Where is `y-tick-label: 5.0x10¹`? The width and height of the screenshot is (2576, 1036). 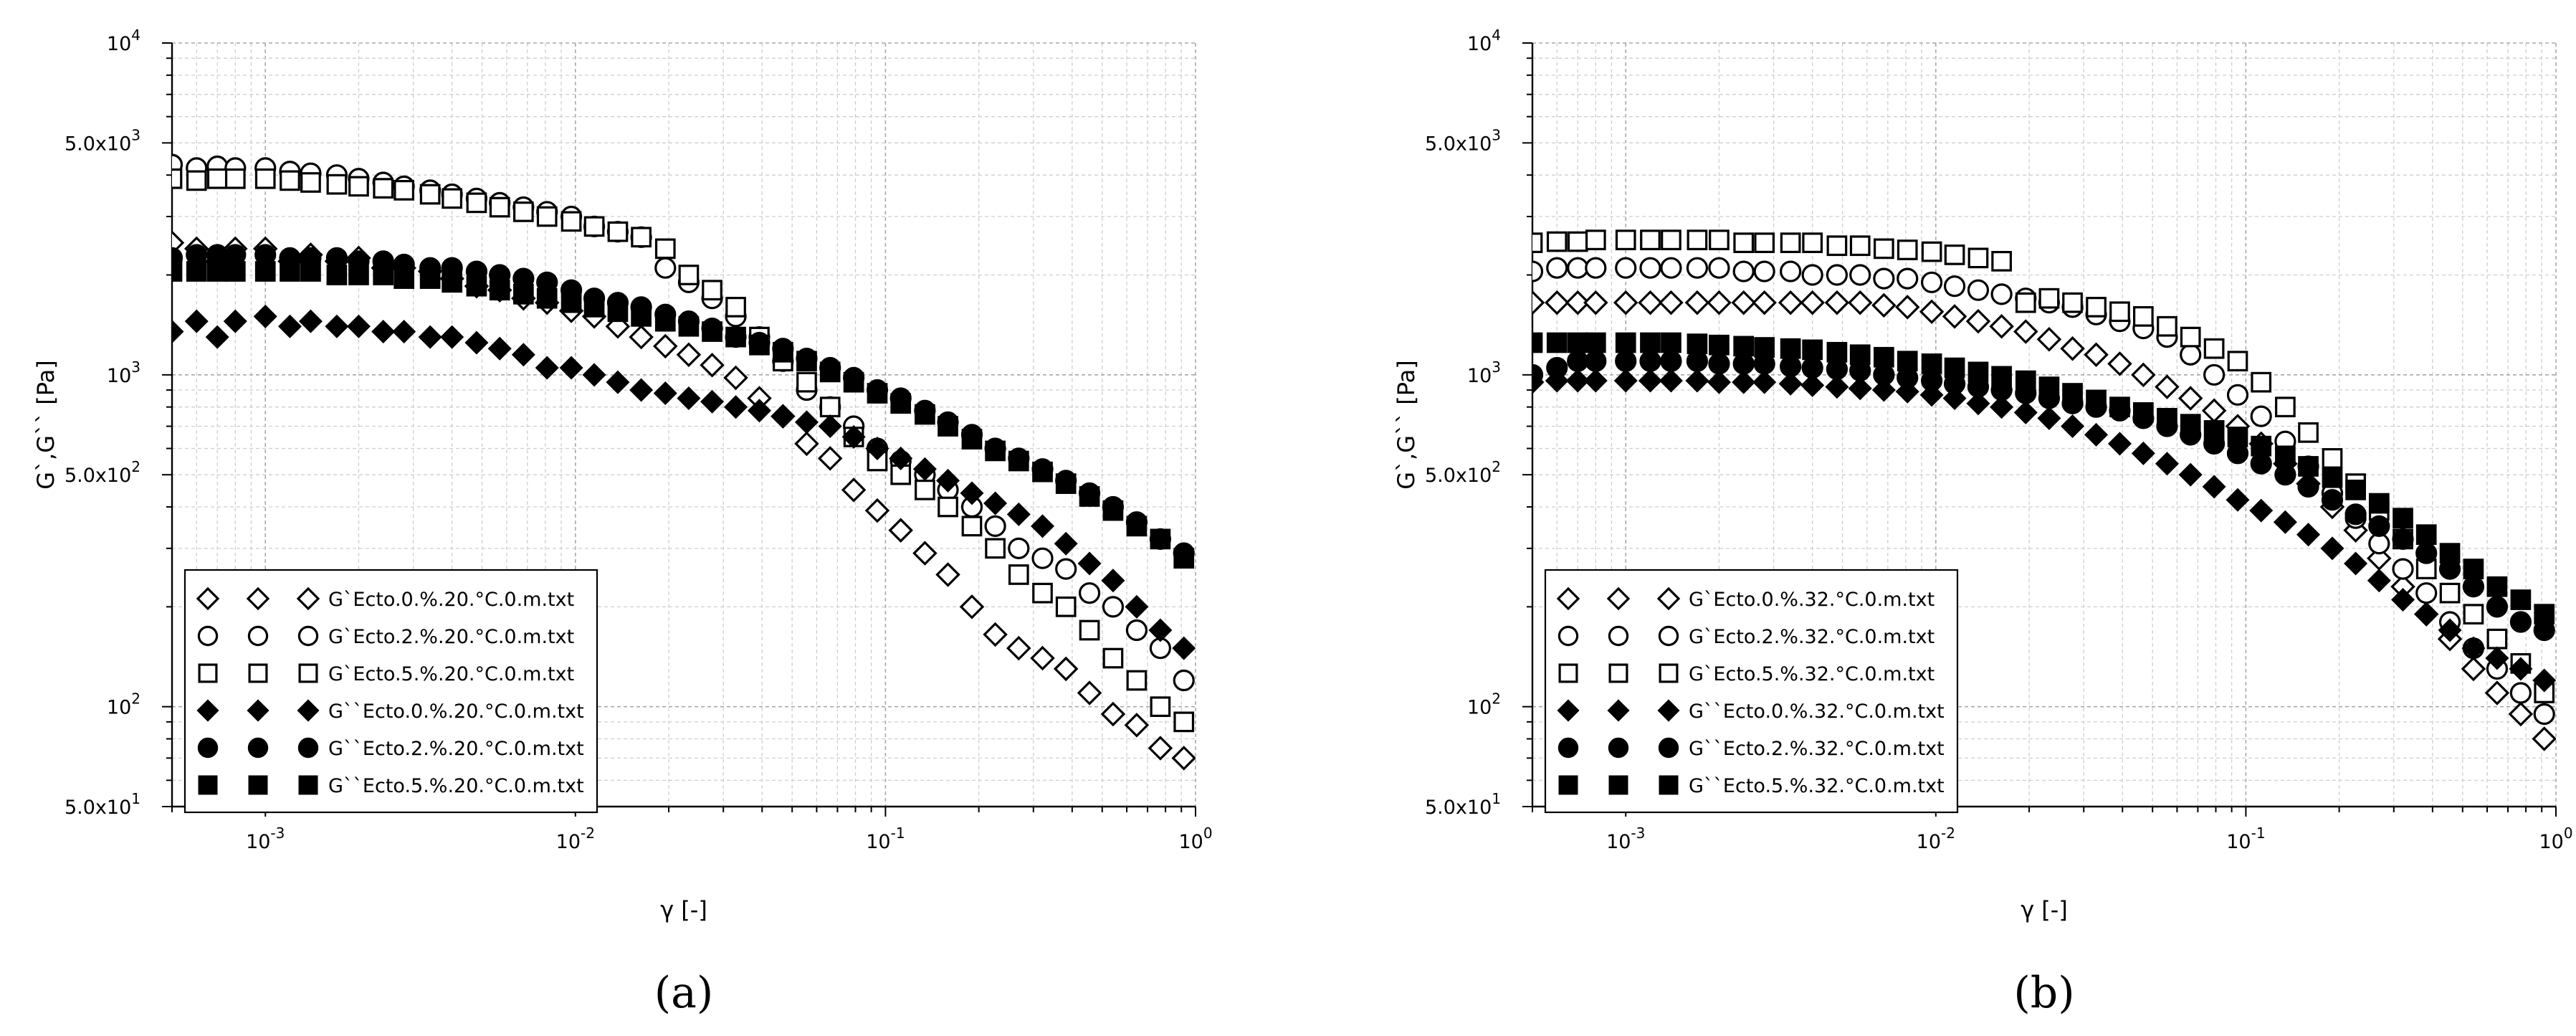
y-tick-label: 5.0x10¹ is located at coordinates (102, 804).